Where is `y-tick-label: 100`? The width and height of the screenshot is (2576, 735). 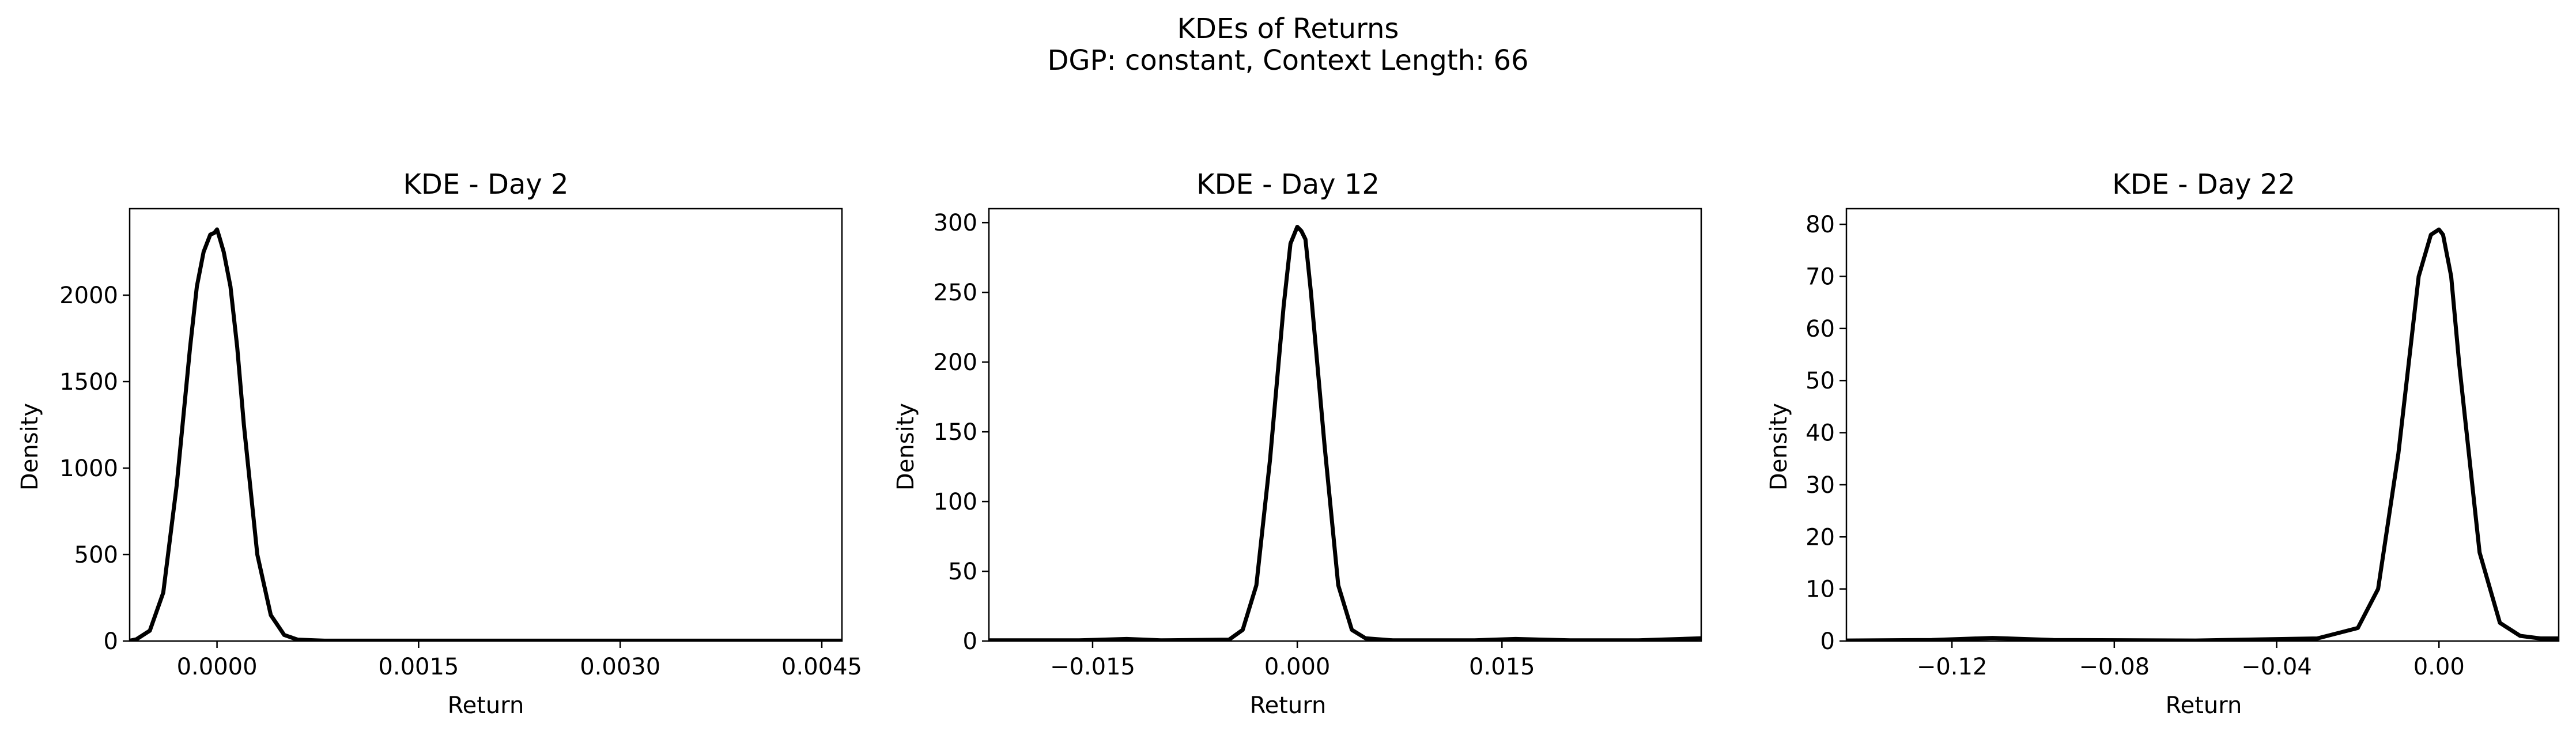 y-tick-label: 100 is located at coordinates (955, 502).